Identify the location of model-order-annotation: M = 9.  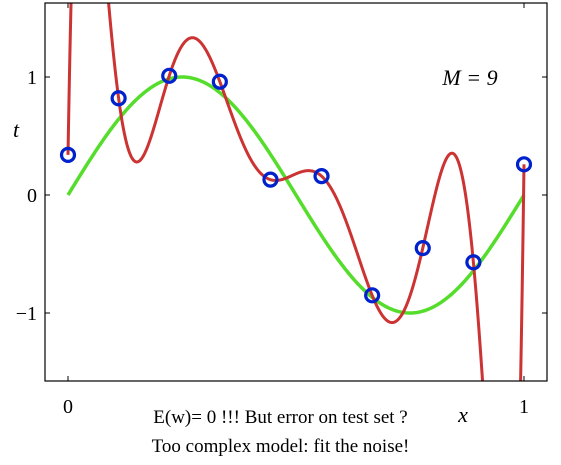
(469, 77).